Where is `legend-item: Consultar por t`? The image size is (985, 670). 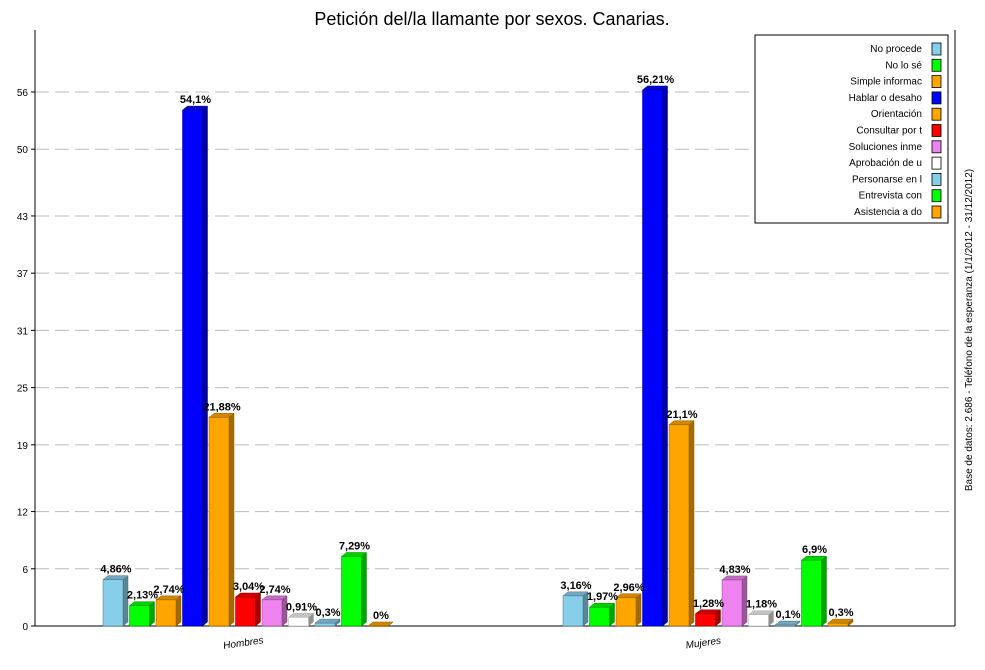 legend-item: Consultar por t is located at coordinates (899, 130).